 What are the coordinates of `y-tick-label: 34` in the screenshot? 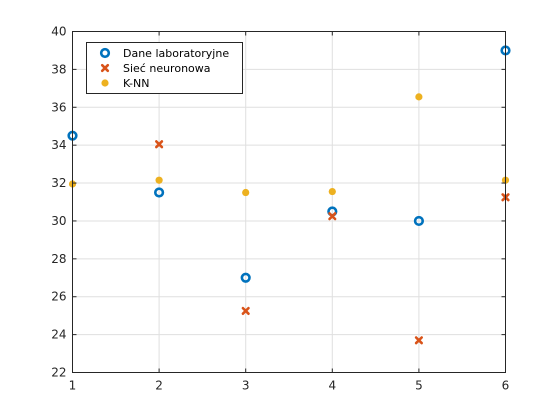 It's located at (58, 145).